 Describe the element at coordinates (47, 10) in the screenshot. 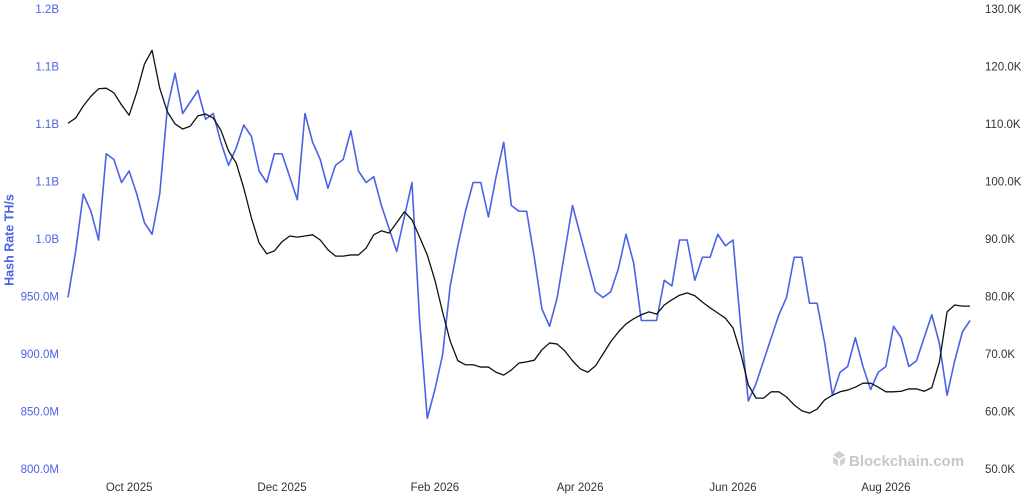

I see `y-tick-label: 1.2B` at that location.